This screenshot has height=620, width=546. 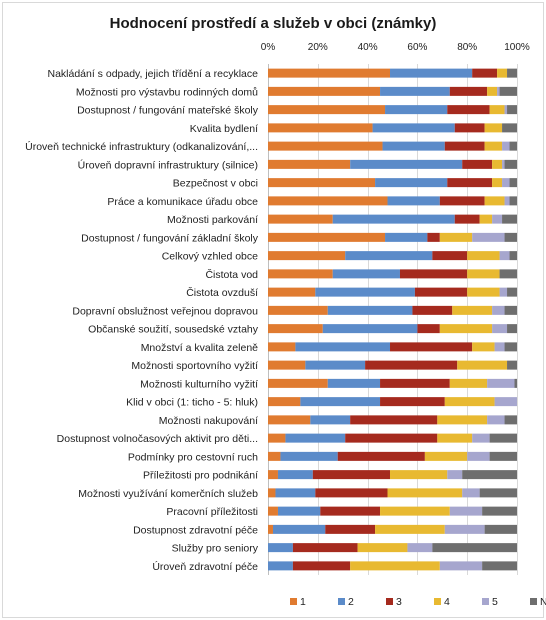 What do you see at coordinates (173, 330) in the screenshot?
I see `category-label: Občanské soužití, sousedské vztahy` at bounding box center [173, 330].